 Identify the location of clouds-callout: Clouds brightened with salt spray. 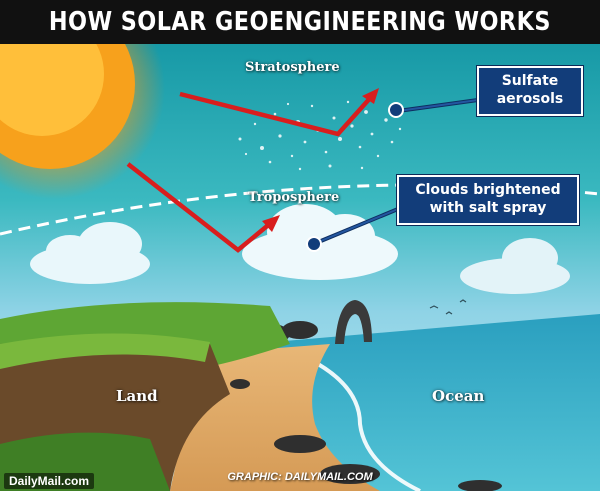
(488, 200).